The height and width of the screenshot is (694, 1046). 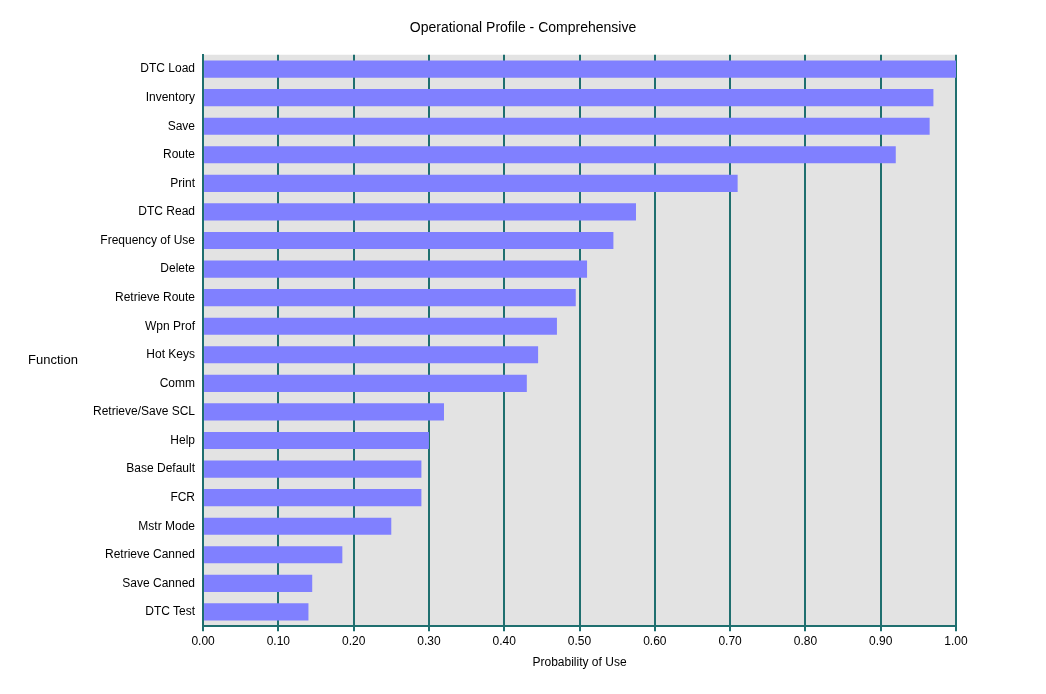 What do you see at coordinates (177, 382) in the screenshot?
I see `y-tick-label: Comm` at bounding box center [177, 382].